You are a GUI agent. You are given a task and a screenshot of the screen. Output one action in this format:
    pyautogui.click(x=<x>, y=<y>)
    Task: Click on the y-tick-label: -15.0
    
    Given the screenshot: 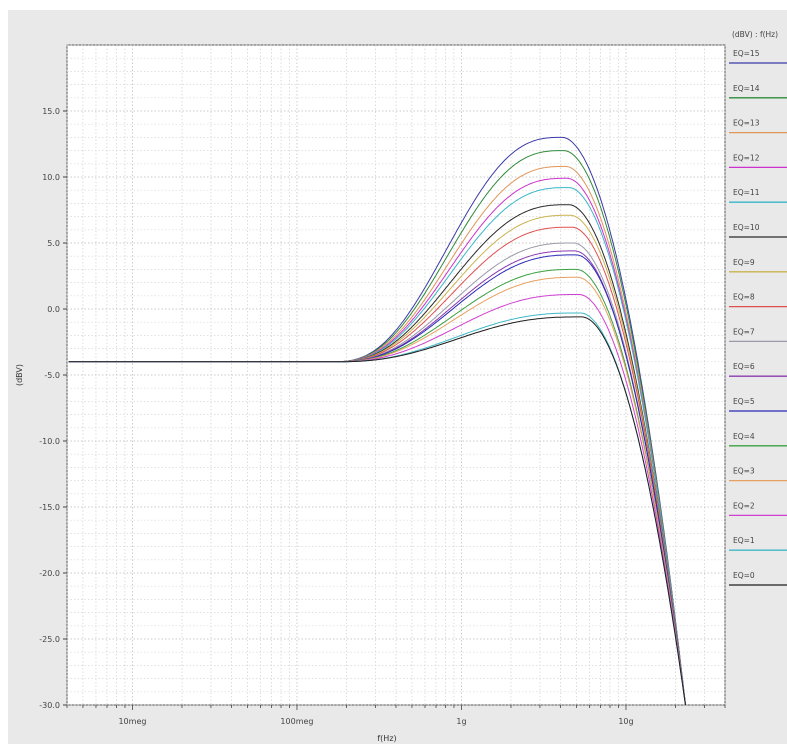 What is the action you would take?
    pyautogui.click(x=49, y=507)
    